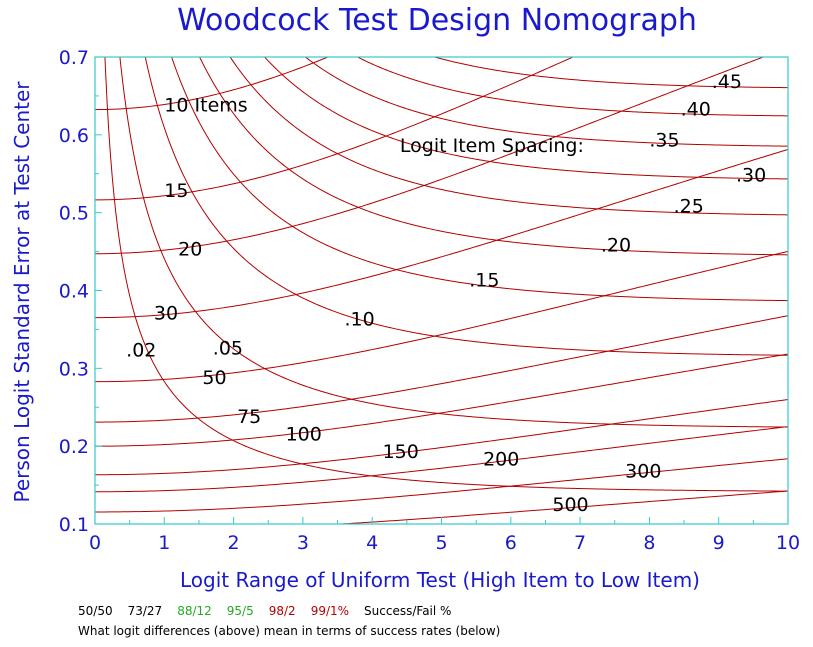  What do you see at coordinates (751, 176) in the screenshot?
I see `spacing-label: .30` at bounding box center [751, 176].